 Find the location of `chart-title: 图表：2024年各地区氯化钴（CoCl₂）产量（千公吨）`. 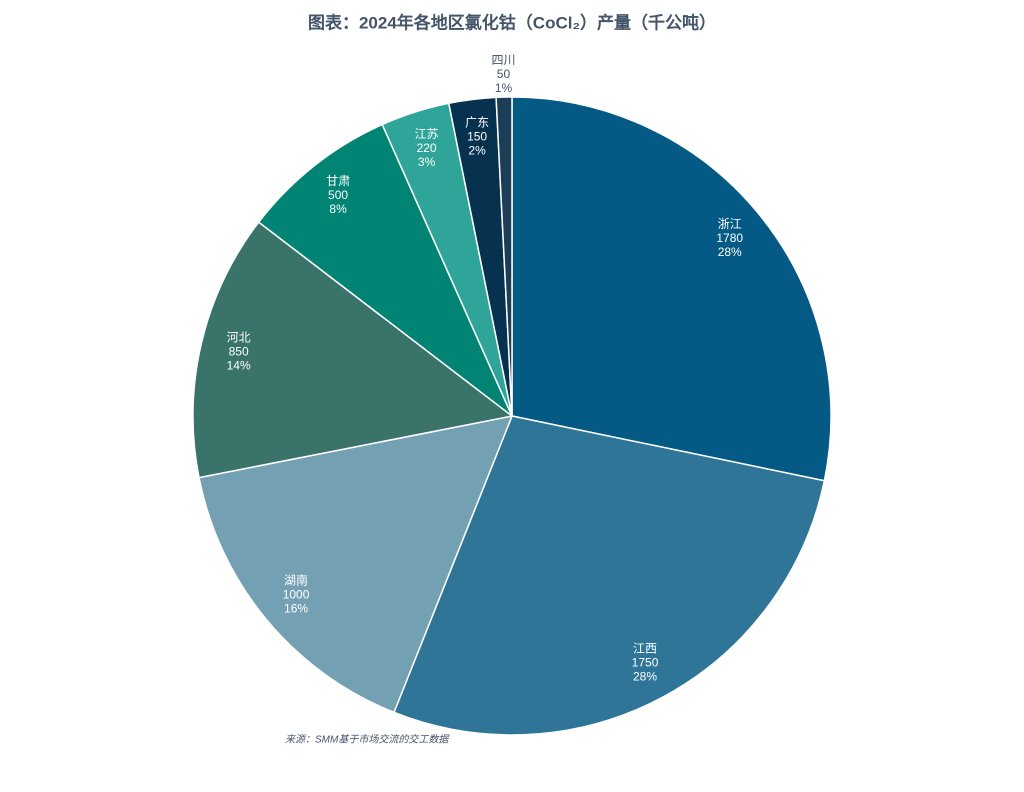

chart-title: 图表：2024年各地区氯化钴（CoCl₂）产量（千公吨） is located at coordinates (512, 22).